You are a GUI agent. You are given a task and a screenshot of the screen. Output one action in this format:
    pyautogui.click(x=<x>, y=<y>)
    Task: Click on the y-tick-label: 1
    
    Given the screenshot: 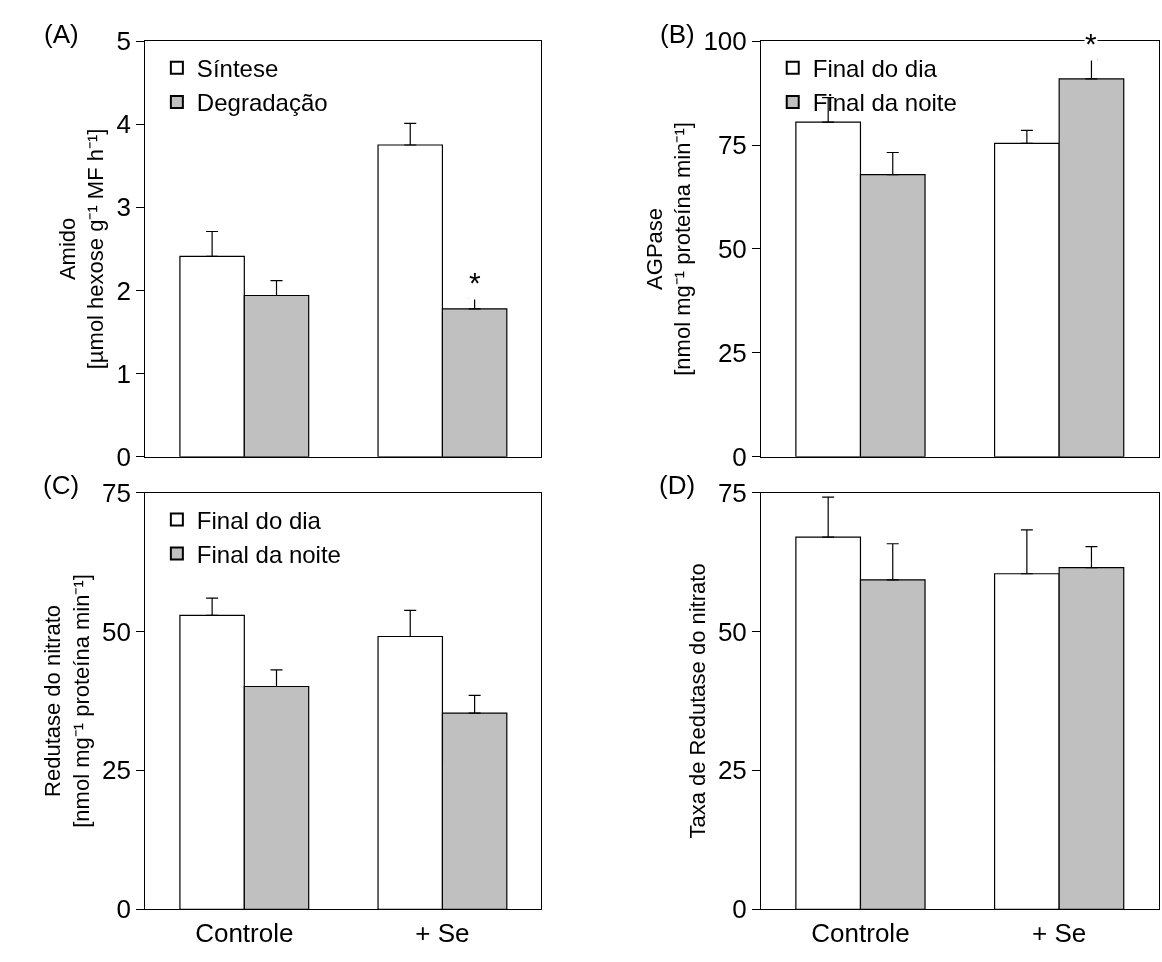 What is the action you would take?
    pyautogui.click(x=123, y=373)
    